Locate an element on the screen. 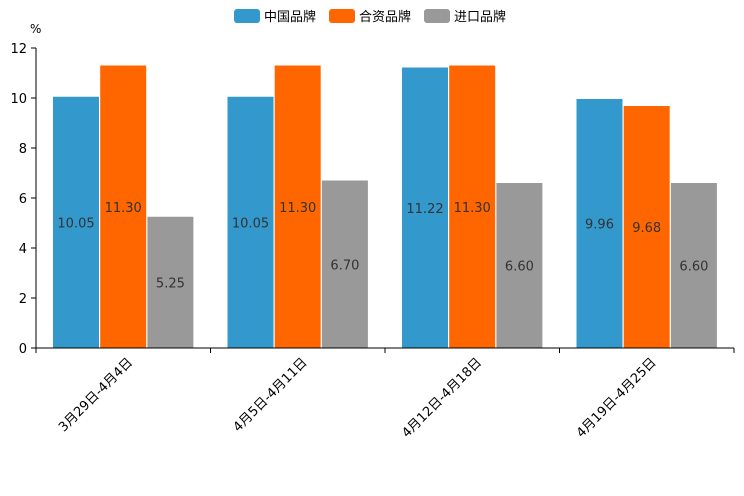  y-axis: 0 2 4 6 8 10 12 is located at coordinates (23, 199).